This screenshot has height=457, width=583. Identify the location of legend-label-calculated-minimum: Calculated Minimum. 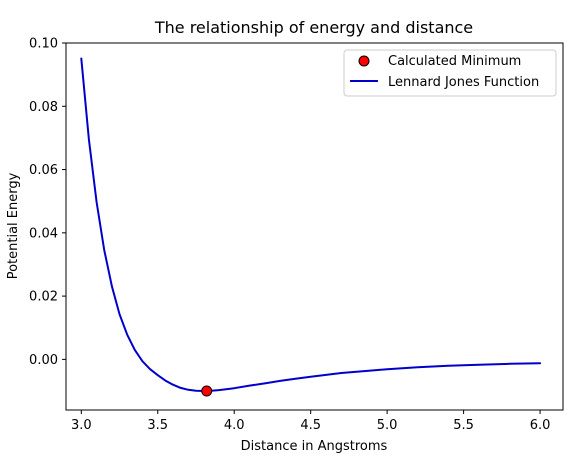
(454, 61).